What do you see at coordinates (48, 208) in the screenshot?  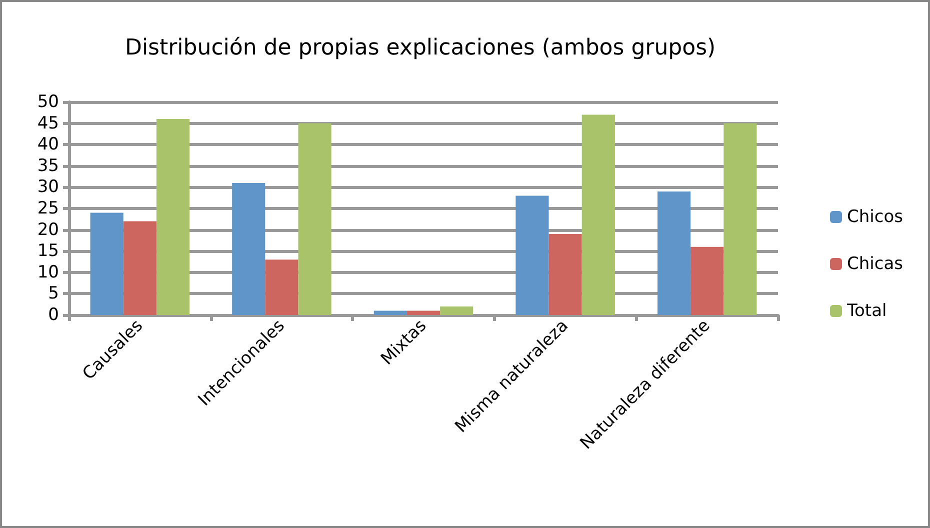 I see `y-tick-label: 25` at bounding box center [48, 208].